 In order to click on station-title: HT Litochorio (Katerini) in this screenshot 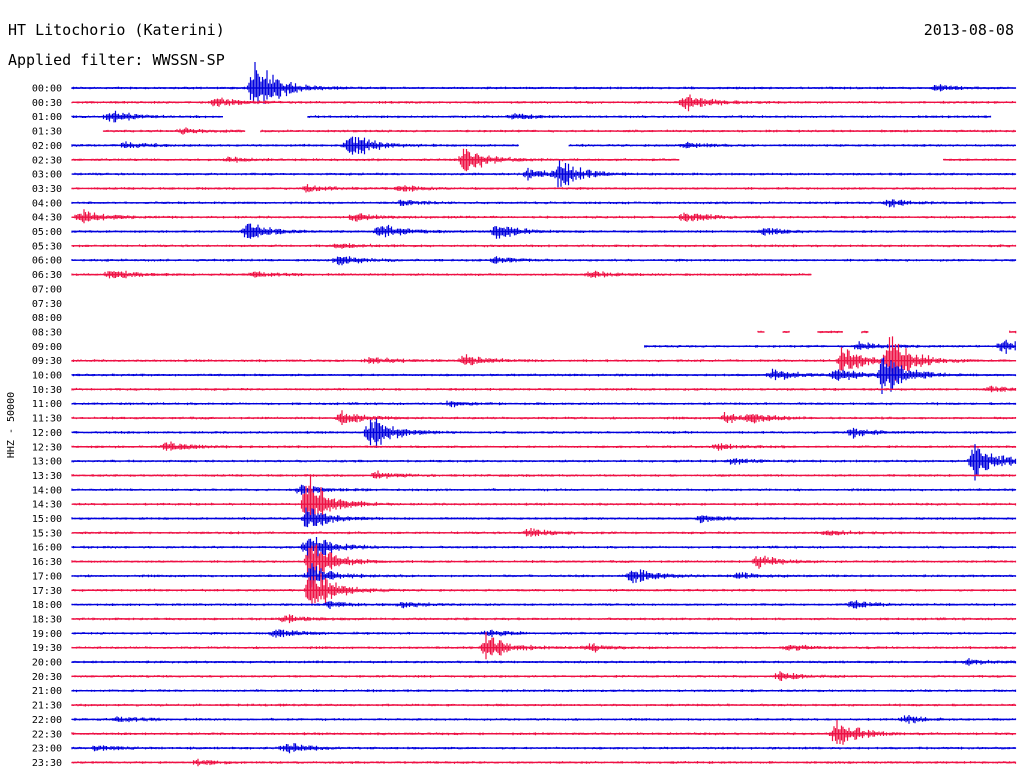, I will do `click(116, 30)`.